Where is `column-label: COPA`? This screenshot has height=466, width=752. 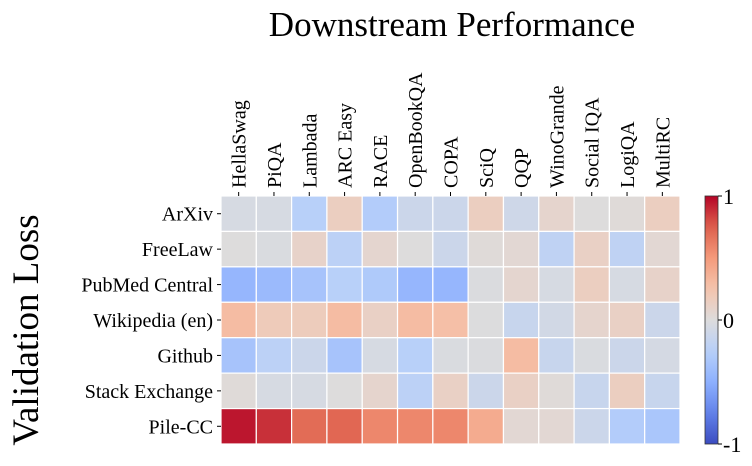
column-label: COPA is located at coordinates (452, 162).